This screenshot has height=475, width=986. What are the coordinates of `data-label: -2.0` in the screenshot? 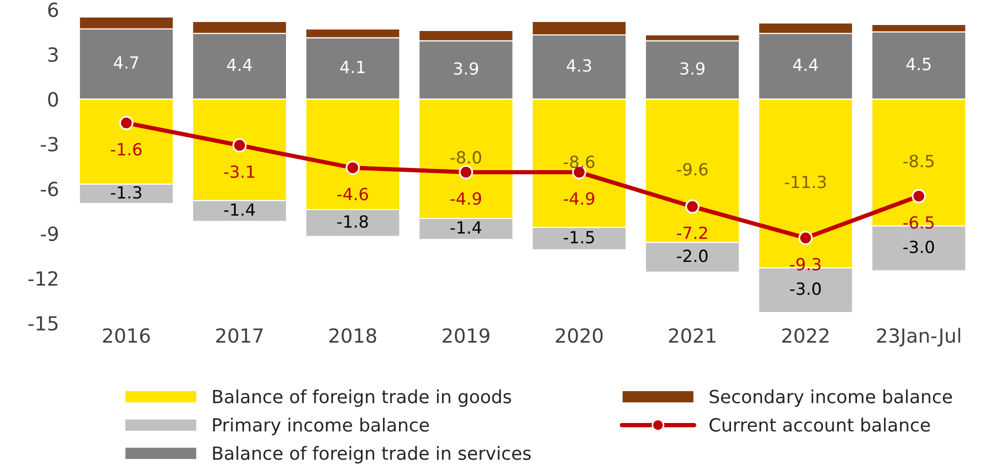 It's located at (692, 256).